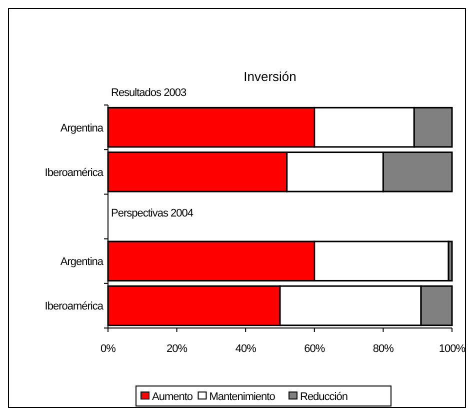  I want to click on x-tick-label: 60%, so click(315, 349).